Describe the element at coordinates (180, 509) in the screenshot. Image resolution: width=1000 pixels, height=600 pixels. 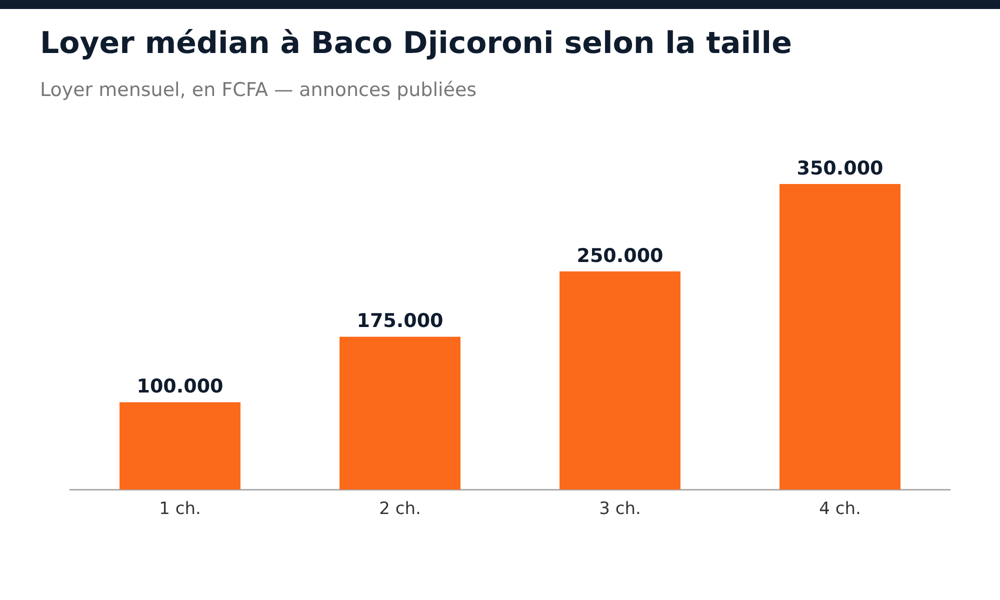
I see `x-tick-label: 1 ch.` at that location.